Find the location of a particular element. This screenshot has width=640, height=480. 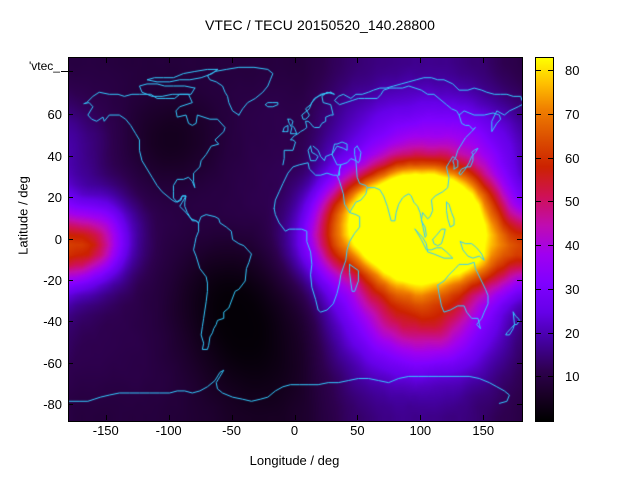

x-tick-label: 50 is located at coordinates (357, 430).